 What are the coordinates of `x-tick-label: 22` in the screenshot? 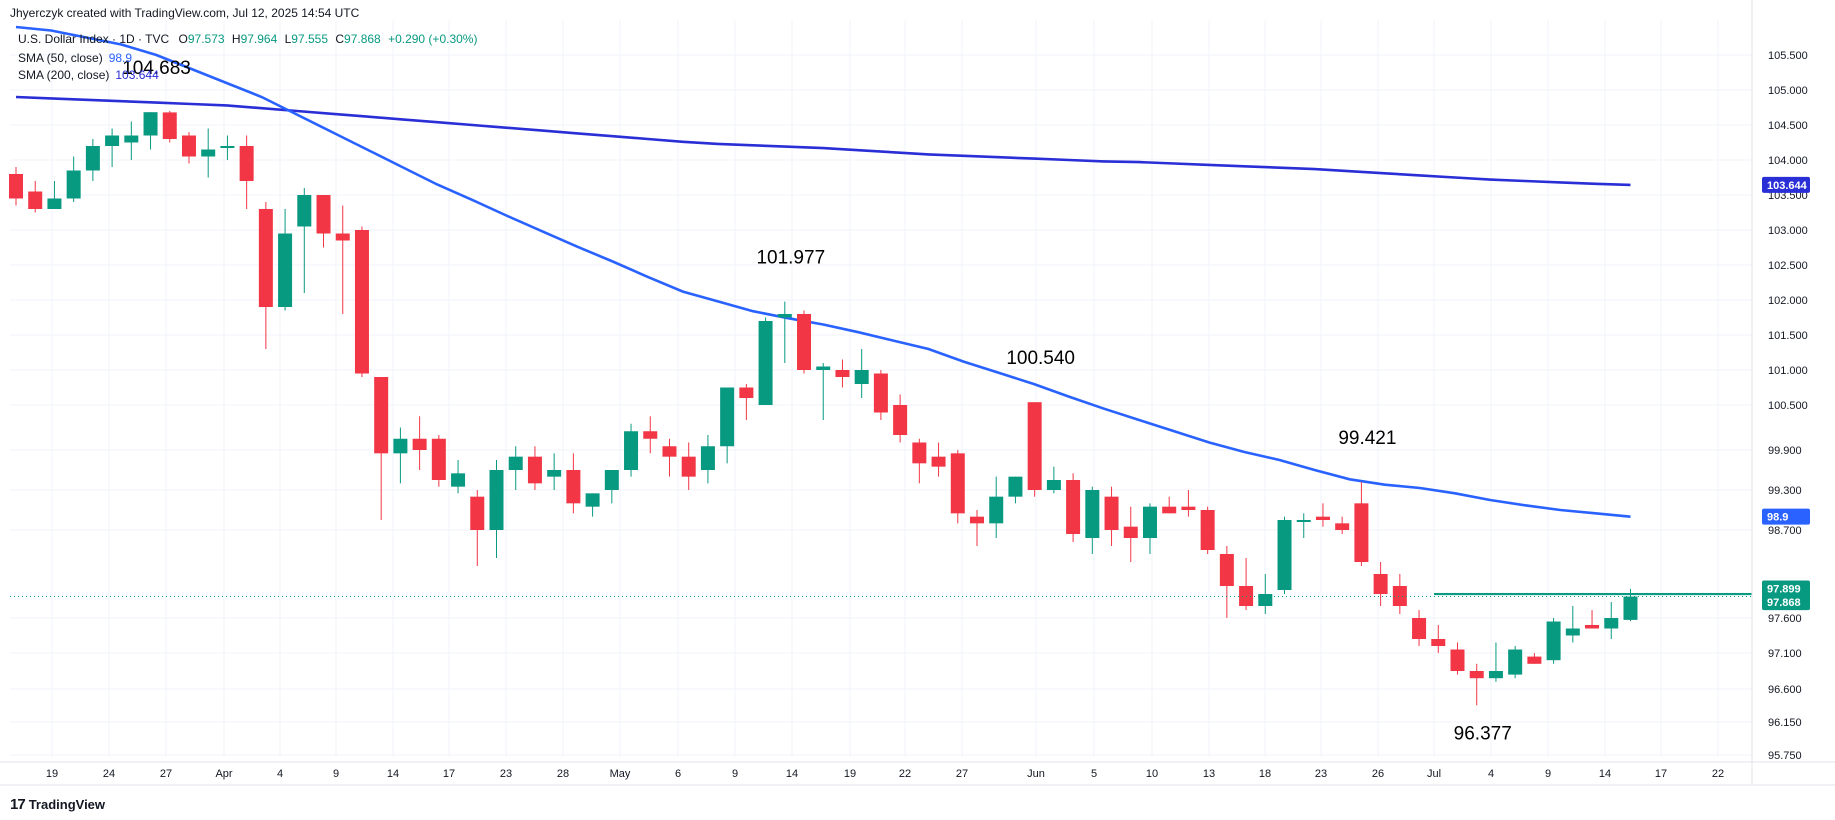 It's located at (1718, 774).